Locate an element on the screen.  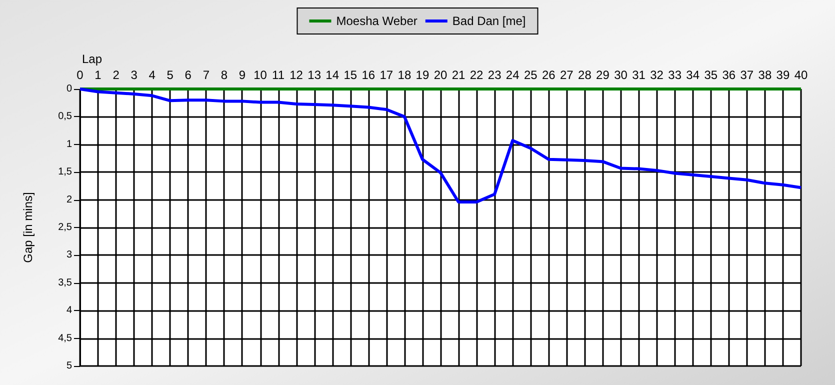
y-axis-title: Gap [in mins] is located at coordinates (28, 227).